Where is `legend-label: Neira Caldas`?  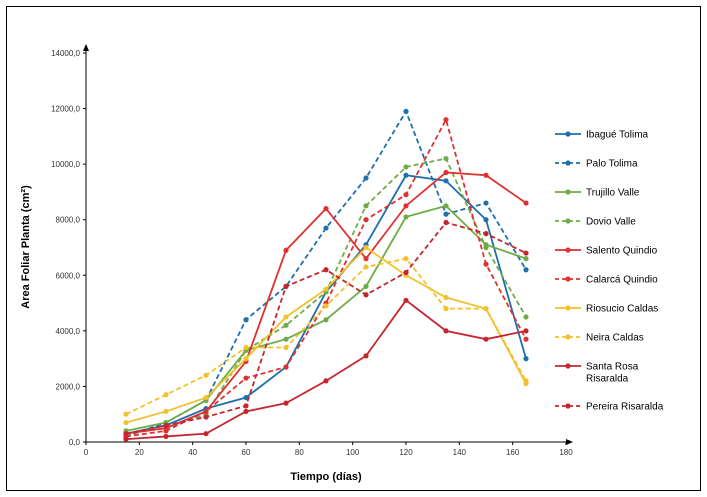 legend-label: Neira Caldas is located at coordinates (615, 338).